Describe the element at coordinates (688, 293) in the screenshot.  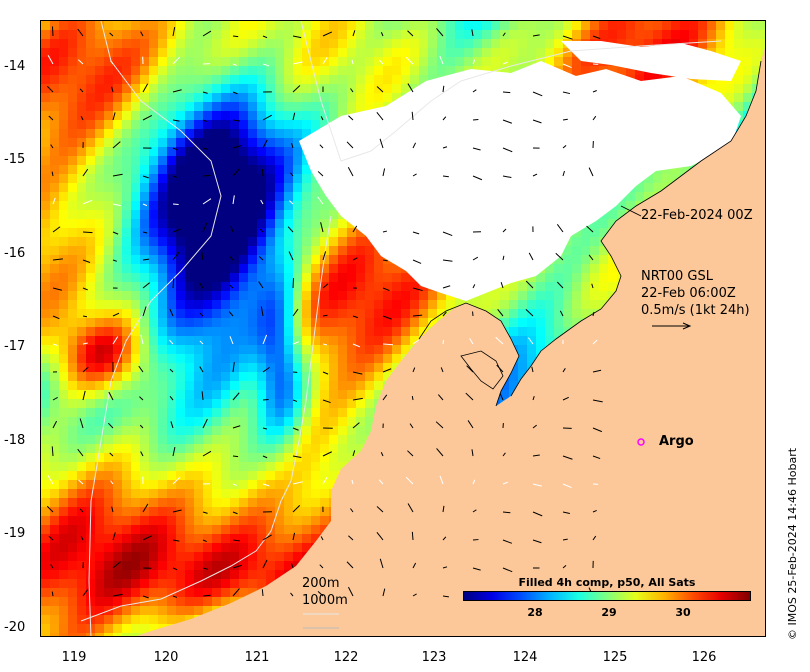
I see `product-label-line2: 22-Feb 06:00Z` at that location.